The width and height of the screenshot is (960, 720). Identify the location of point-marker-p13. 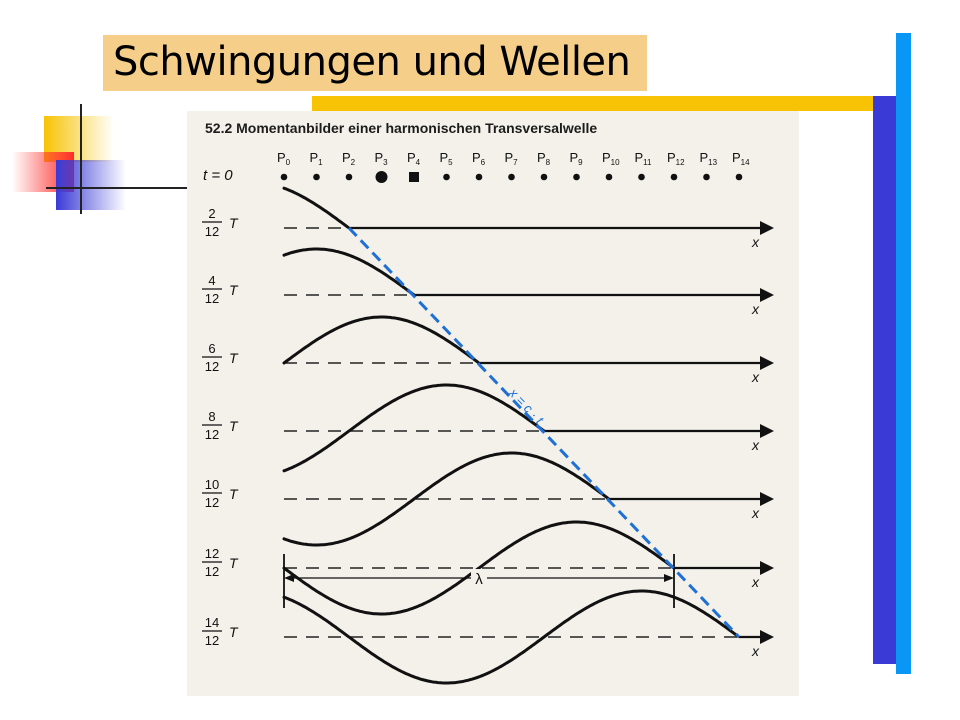
(706, 177).